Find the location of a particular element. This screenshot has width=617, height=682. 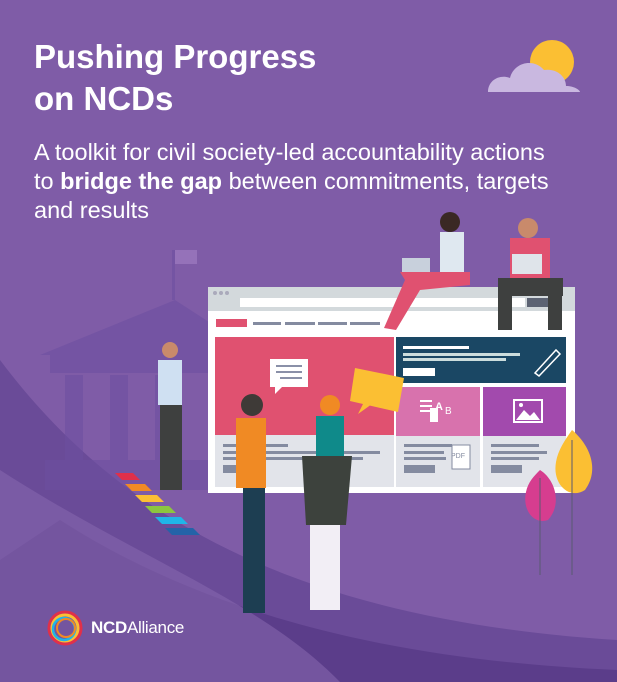

logo-text-regular: Alliance is located at coordinates (155, 627).